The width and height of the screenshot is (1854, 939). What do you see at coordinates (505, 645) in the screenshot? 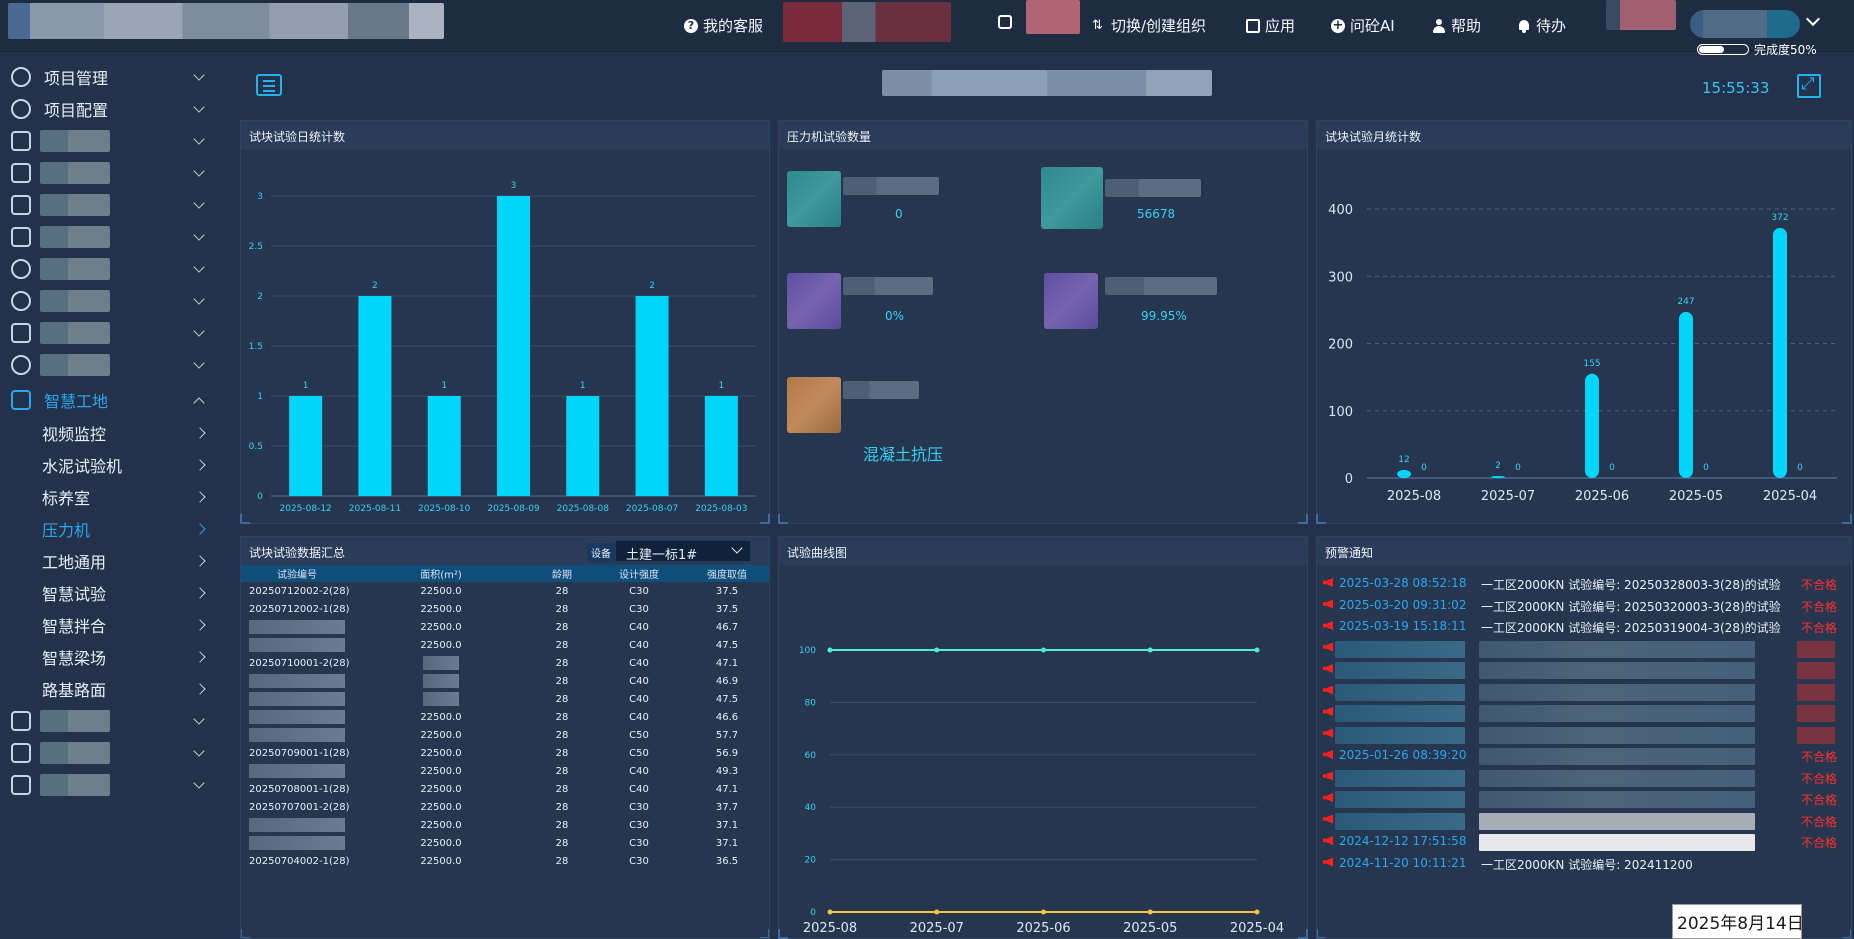
I see `table-row: 22500.0 28 C40 47.5` at bounding box center [505, 645].